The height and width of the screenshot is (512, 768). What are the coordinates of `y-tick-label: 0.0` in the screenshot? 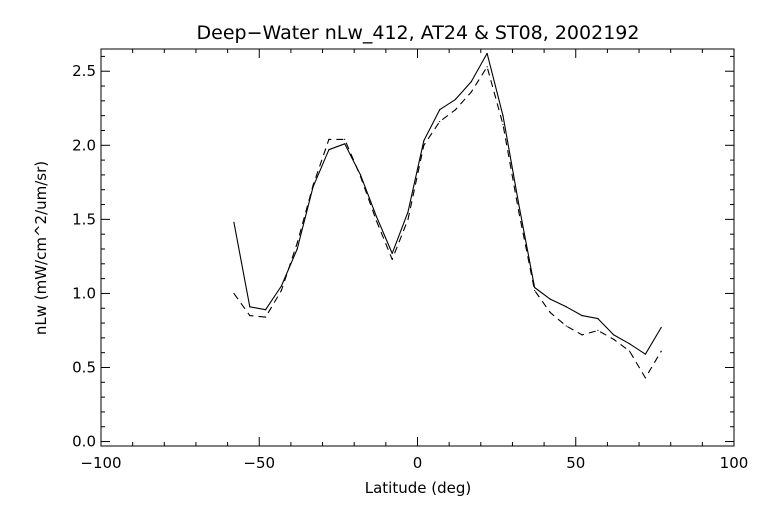 It's located at (84, 442).